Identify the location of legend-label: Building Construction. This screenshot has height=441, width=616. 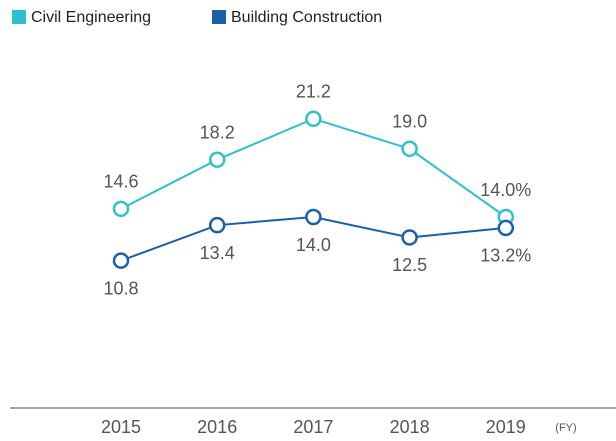
(306, 17).